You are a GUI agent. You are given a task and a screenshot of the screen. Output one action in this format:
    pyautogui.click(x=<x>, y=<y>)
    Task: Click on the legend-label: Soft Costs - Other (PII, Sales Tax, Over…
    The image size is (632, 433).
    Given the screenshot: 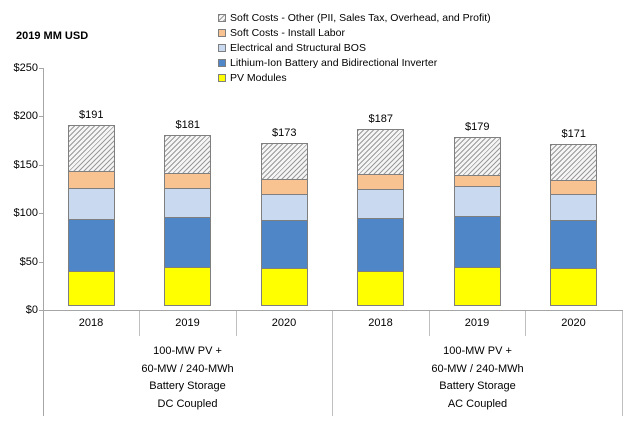 What is the action you would take?
    pyautogui.click(x=360, y=18)
    